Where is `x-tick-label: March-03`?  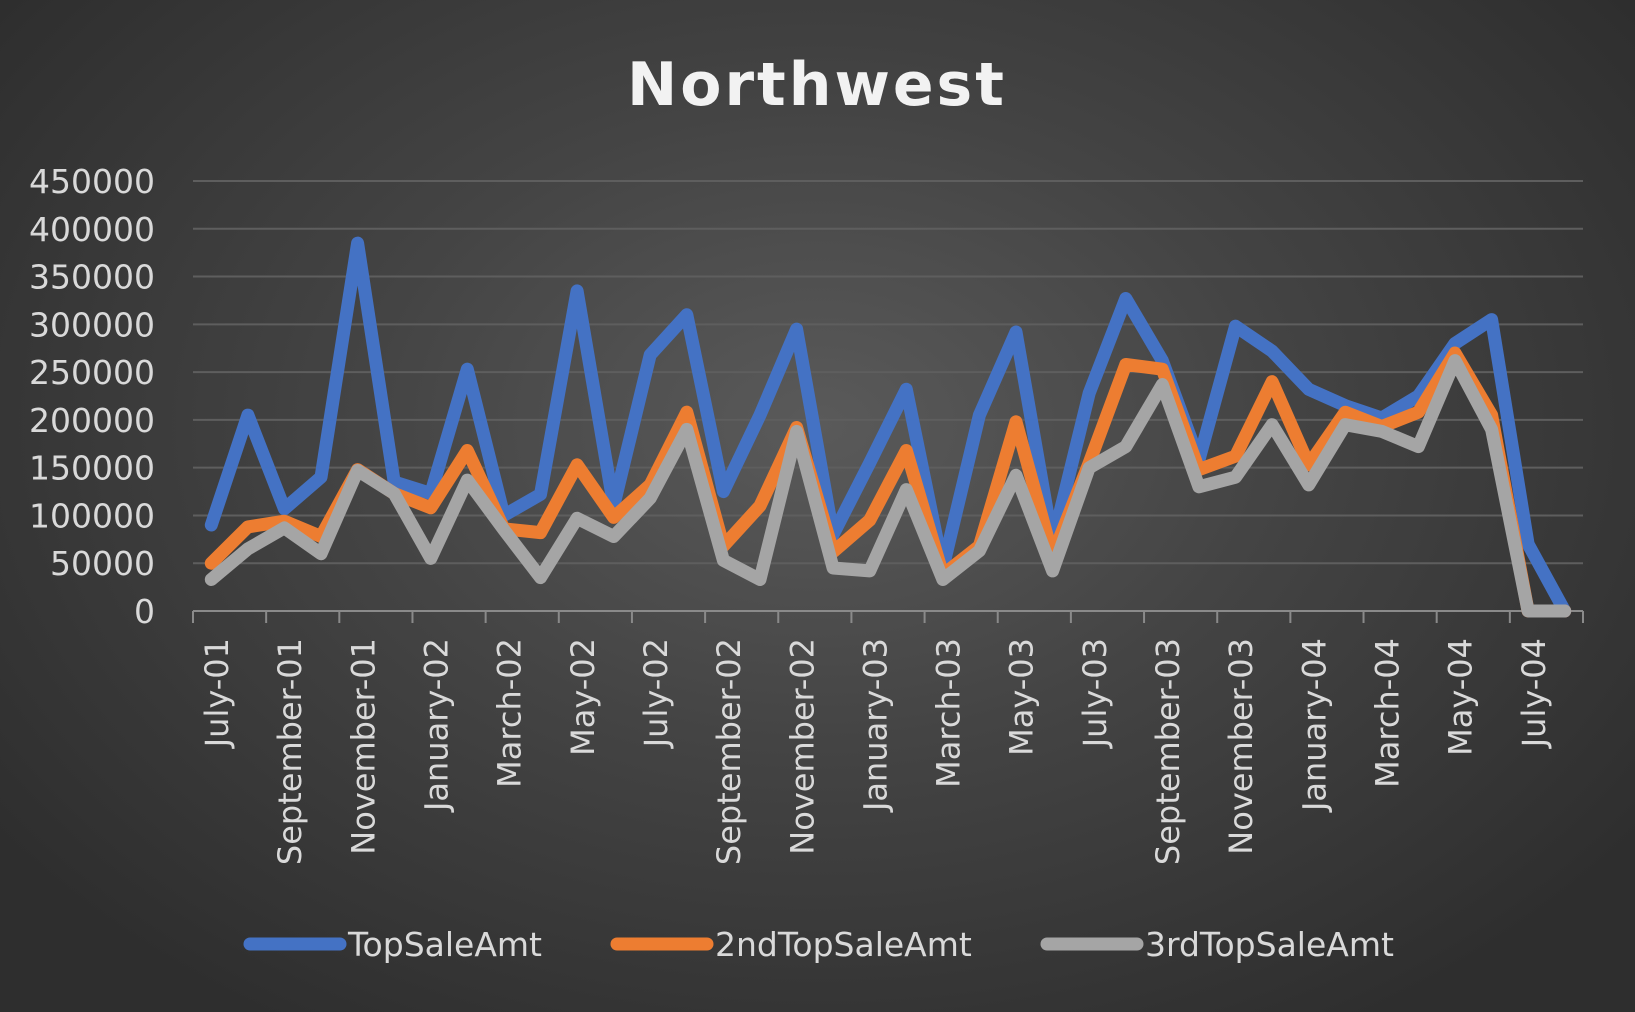
x-tick-label: March-03 is located at coordinates (949, 713).